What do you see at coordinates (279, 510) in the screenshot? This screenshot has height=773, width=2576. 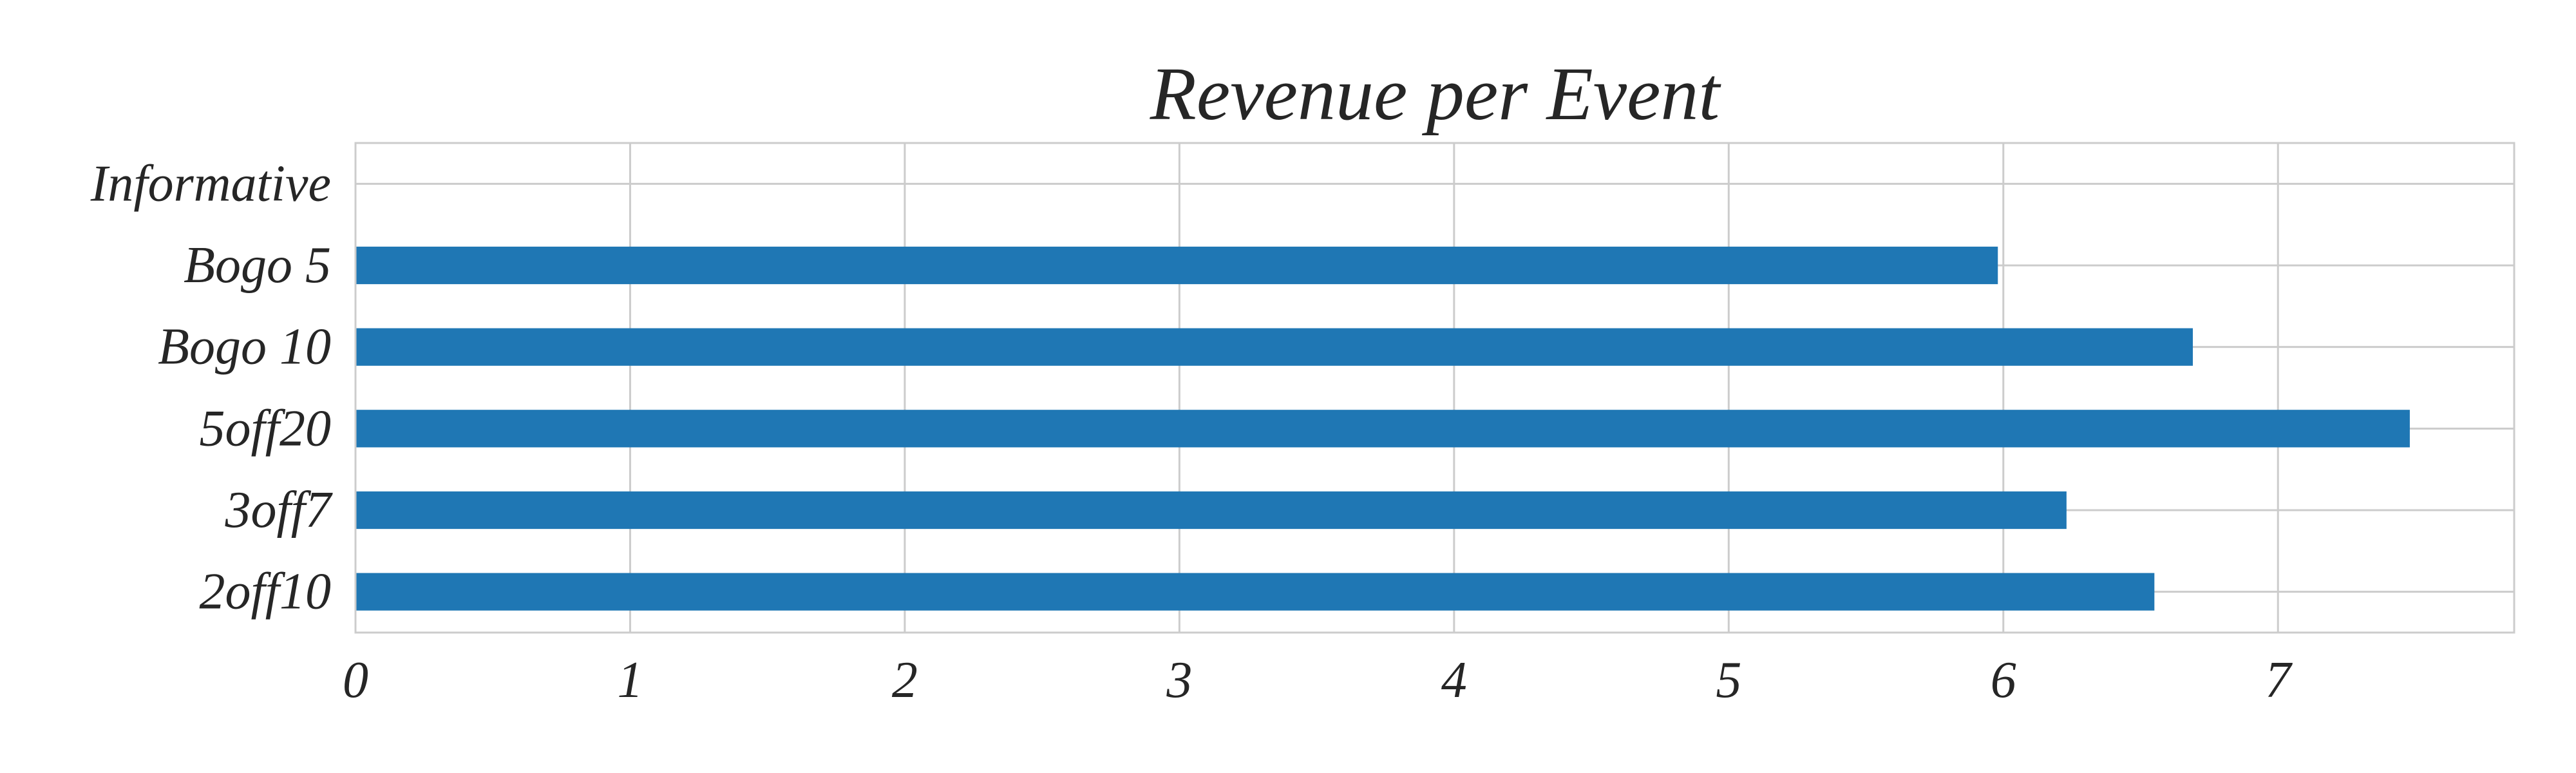 I see `y-tick-label: 3off7` at bounding box center [279, 510].